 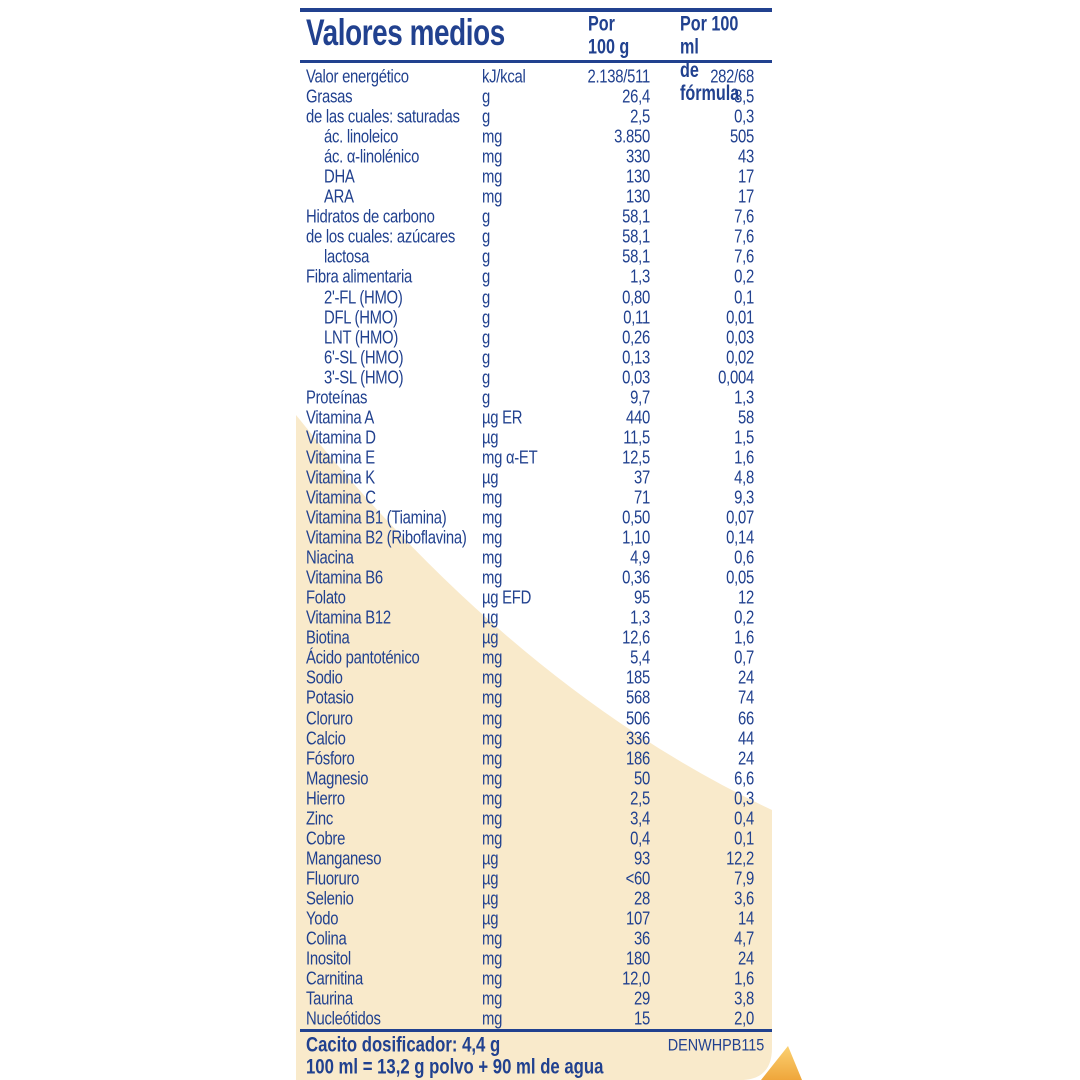 What do you see at coordinates (536, 859) in the screenshot?
I see `table-row: Manganeso µg 93 12,2` at bounding box center [536, 859].